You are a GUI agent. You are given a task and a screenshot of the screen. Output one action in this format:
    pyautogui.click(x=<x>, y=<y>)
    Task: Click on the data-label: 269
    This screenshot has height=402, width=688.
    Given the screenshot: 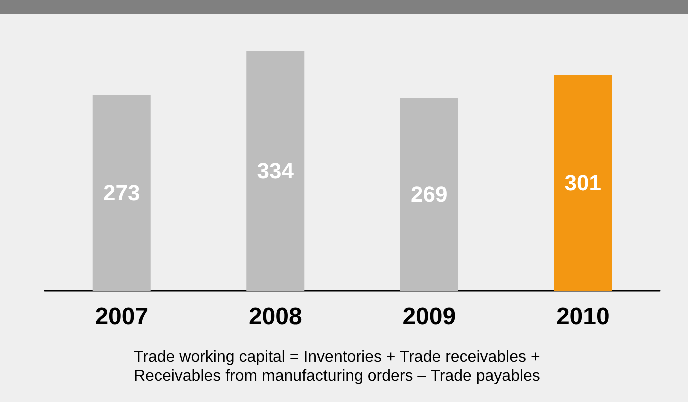 What is the action you would take?
    pyautogui.click(x=429, y=195)
    